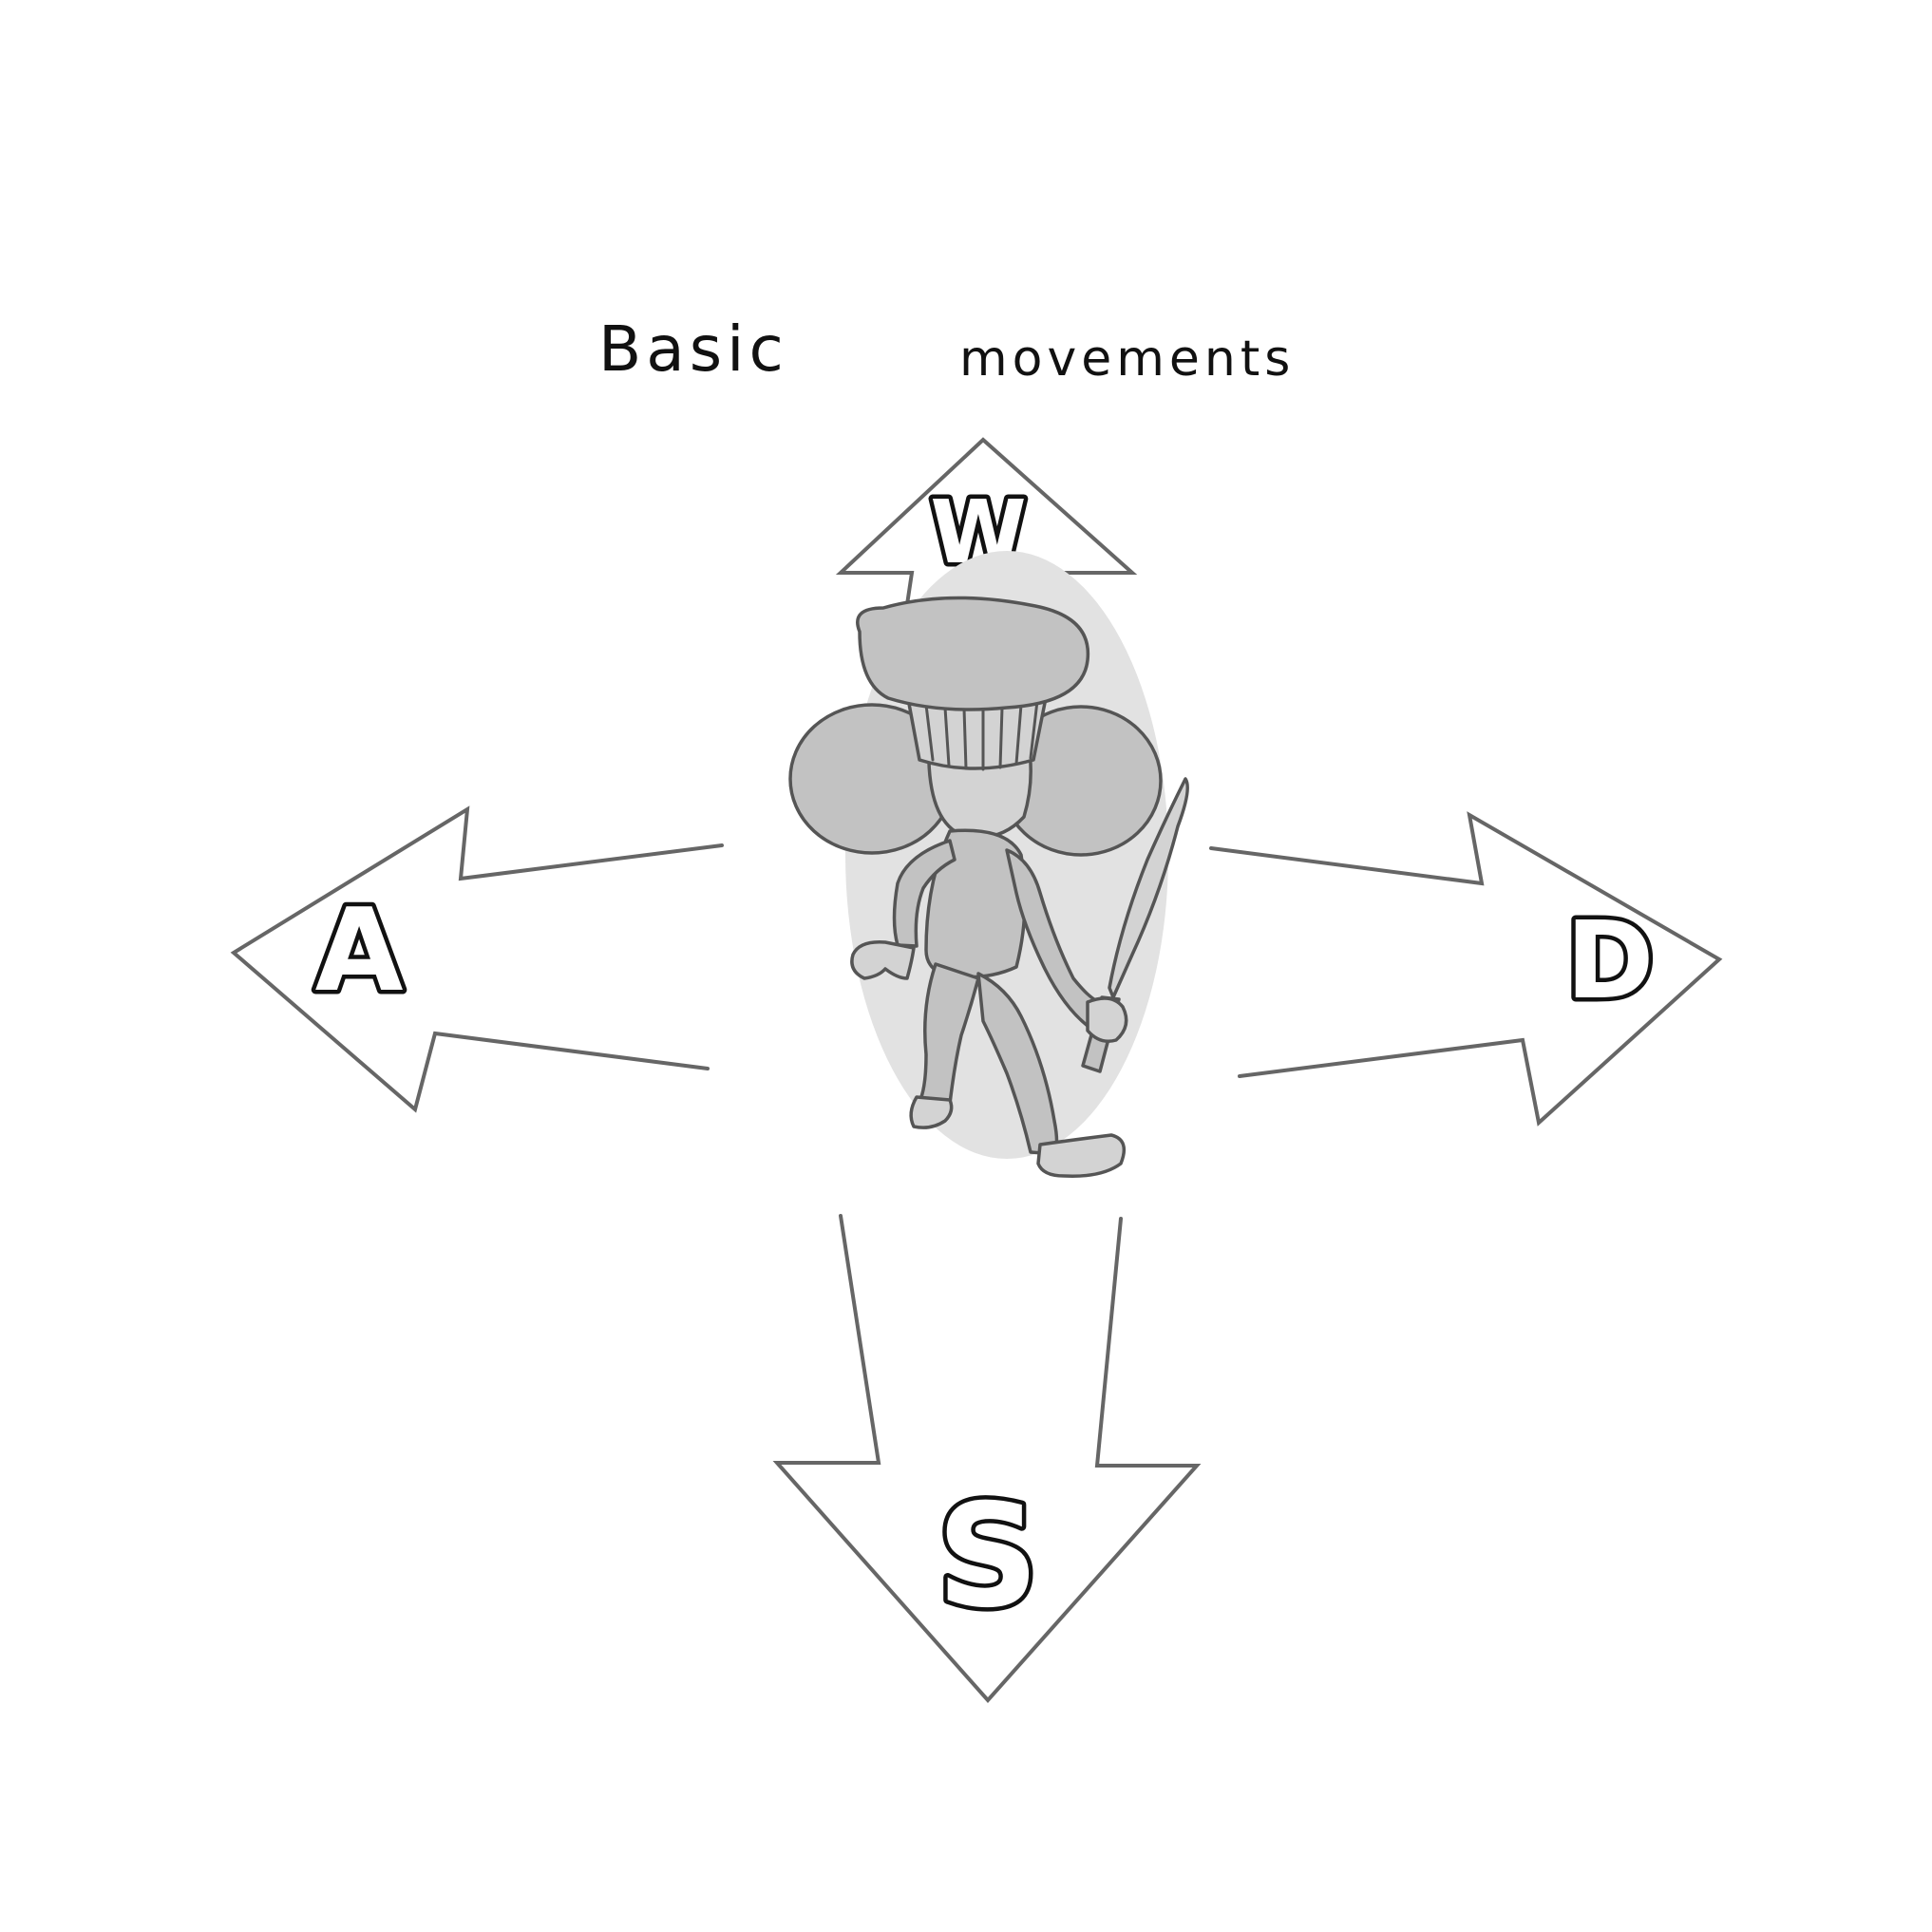 The image size is (1932, 1932). Describe the element at coordinates (693, 349) in the screenshot. I see `title-word-basic: Basic` at that location.